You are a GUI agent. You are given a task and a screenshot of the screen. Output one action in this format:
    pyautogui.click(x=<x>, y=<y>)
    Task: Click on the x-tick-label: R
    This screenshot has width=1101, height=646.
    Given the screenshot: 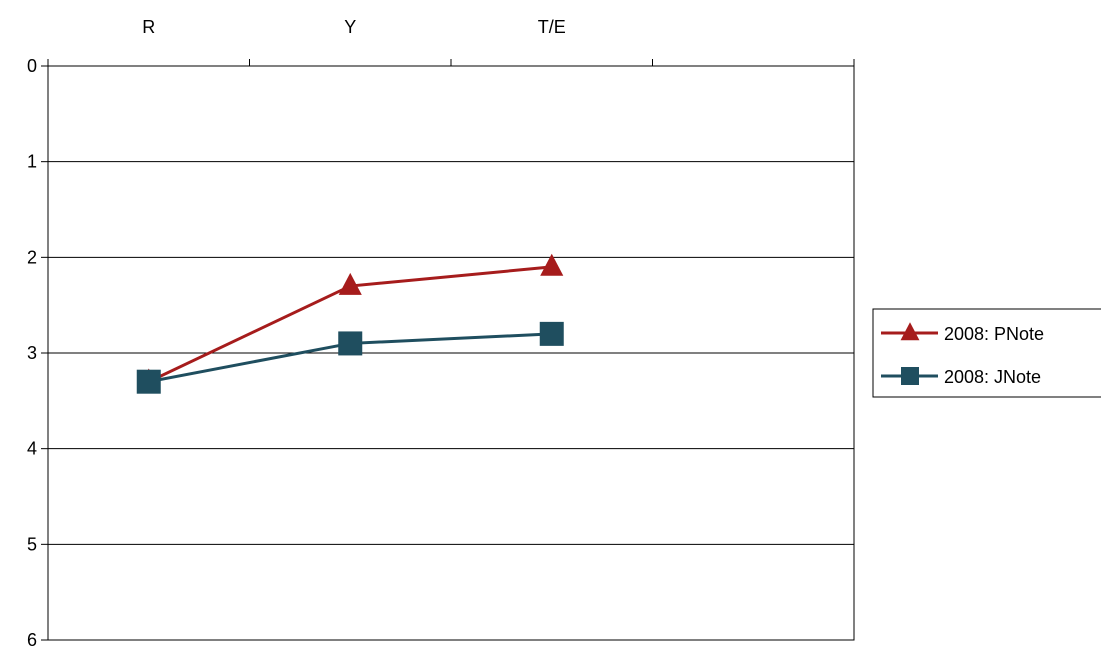 What is the action you would take?
    pyautogui.click(x=148, y=27)
    